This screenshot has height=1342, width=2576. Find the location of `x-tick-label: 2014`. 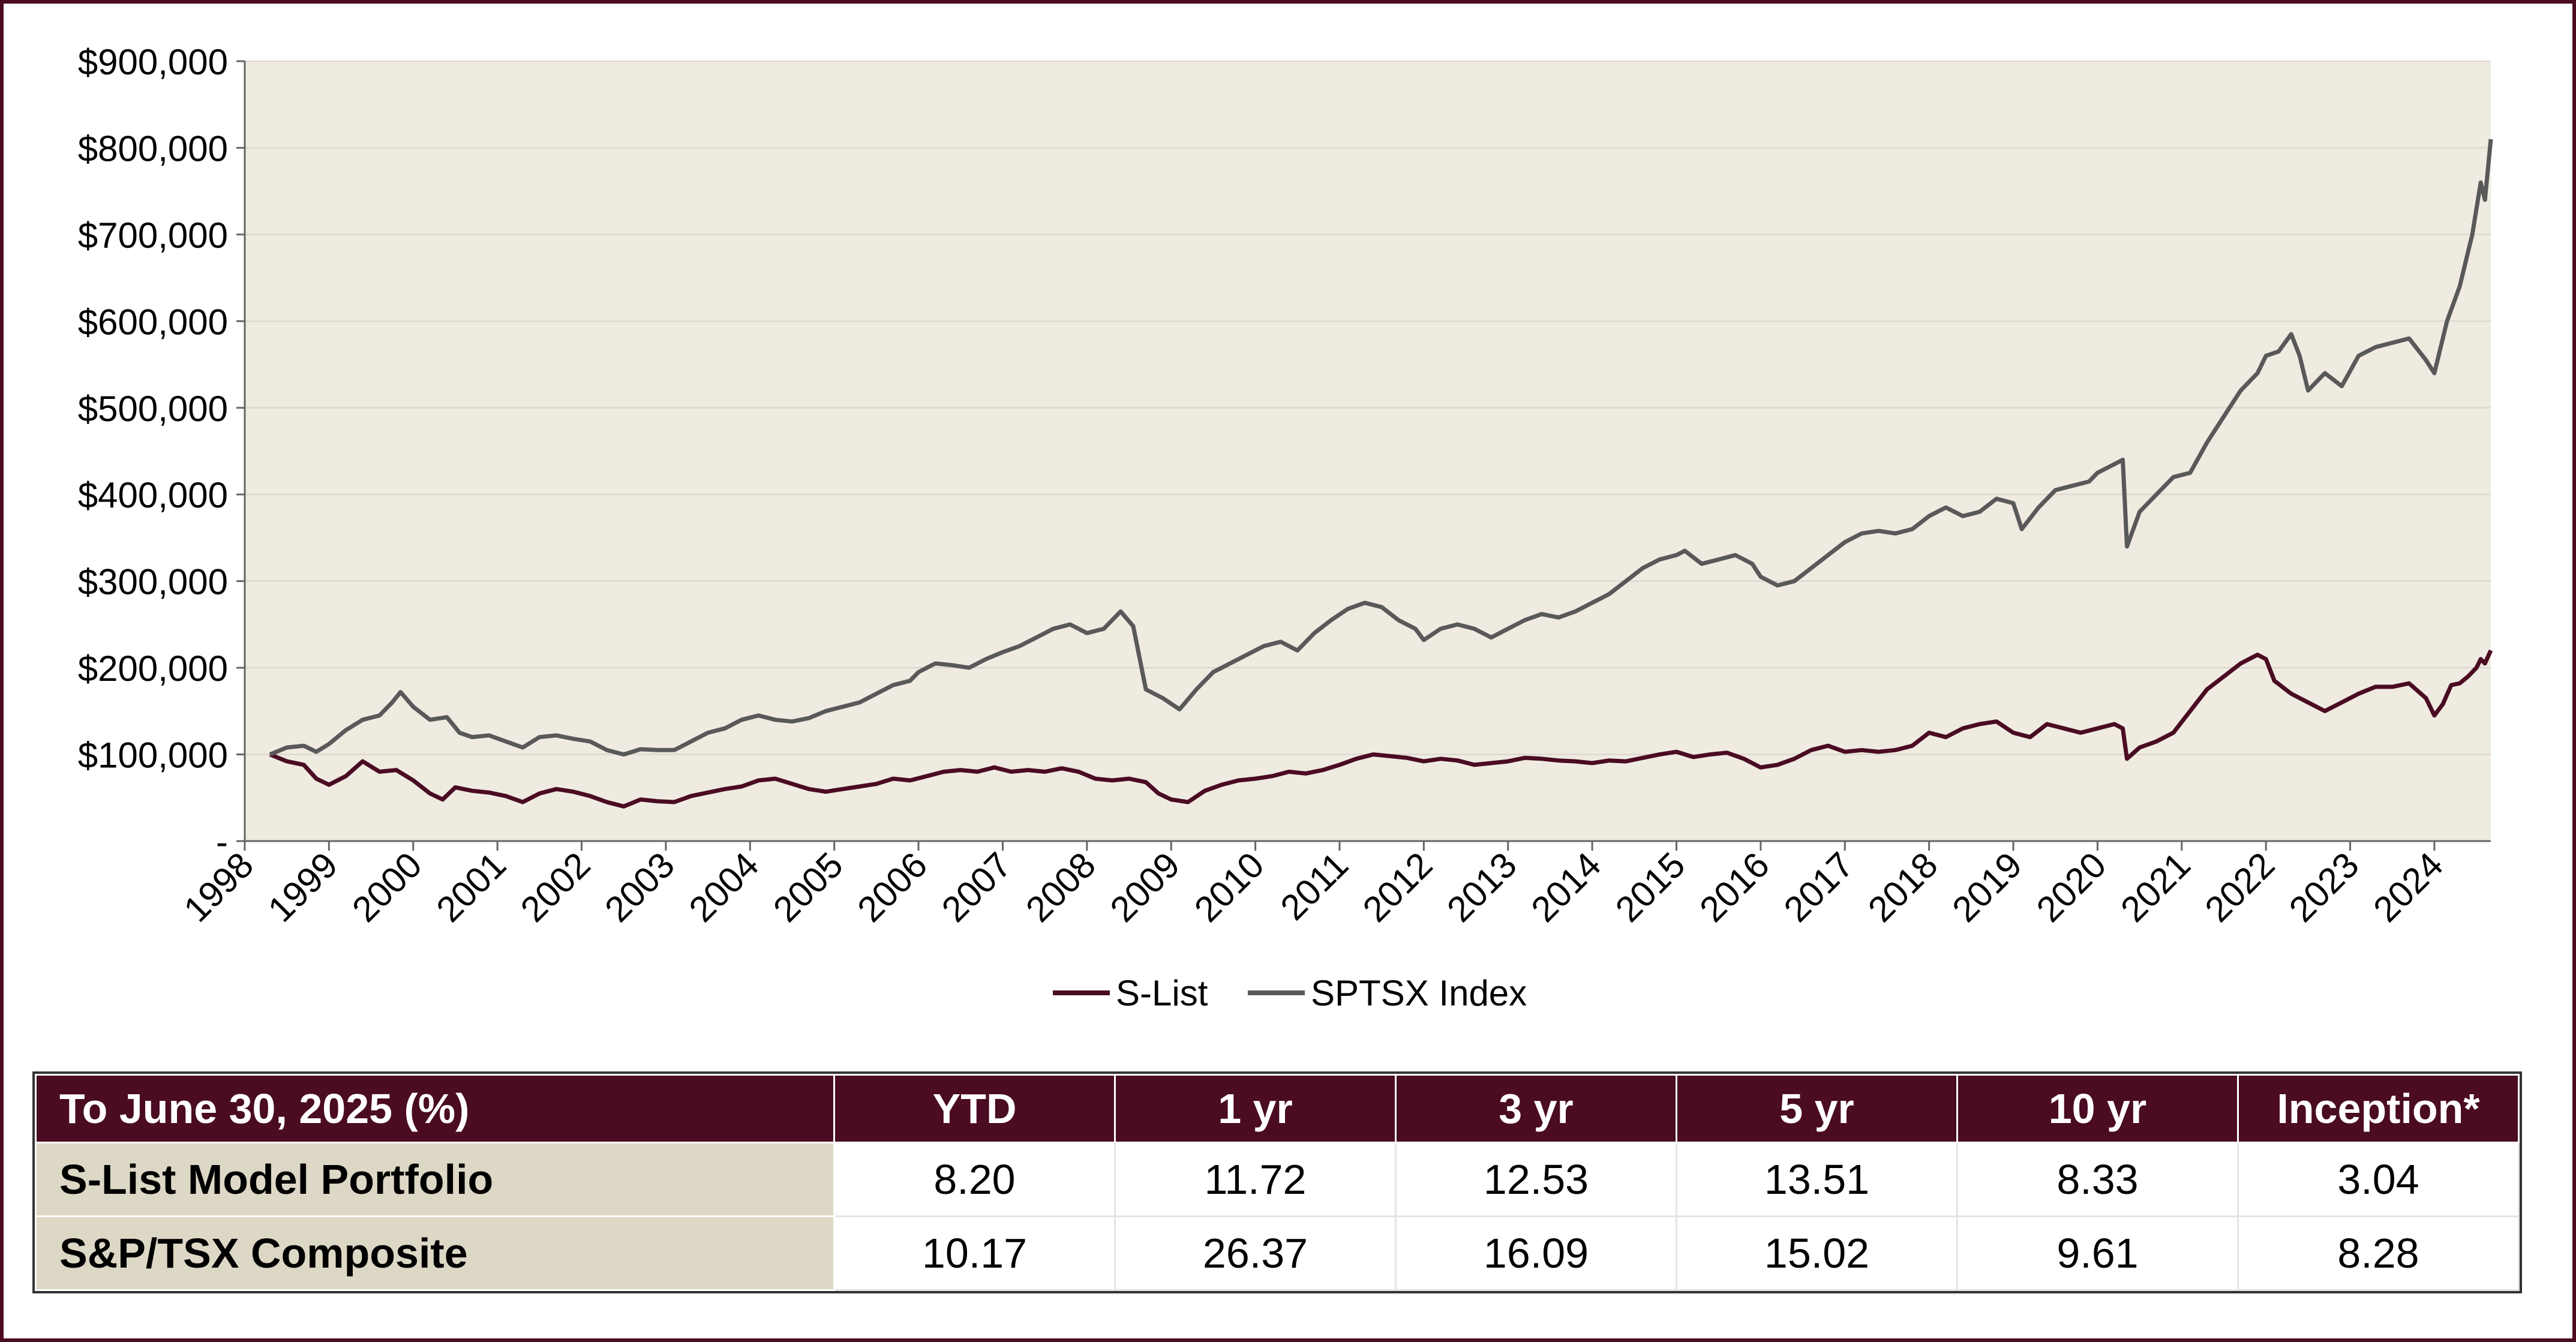

x-tick-label: 2014 is located at coordinates (1566, 887).